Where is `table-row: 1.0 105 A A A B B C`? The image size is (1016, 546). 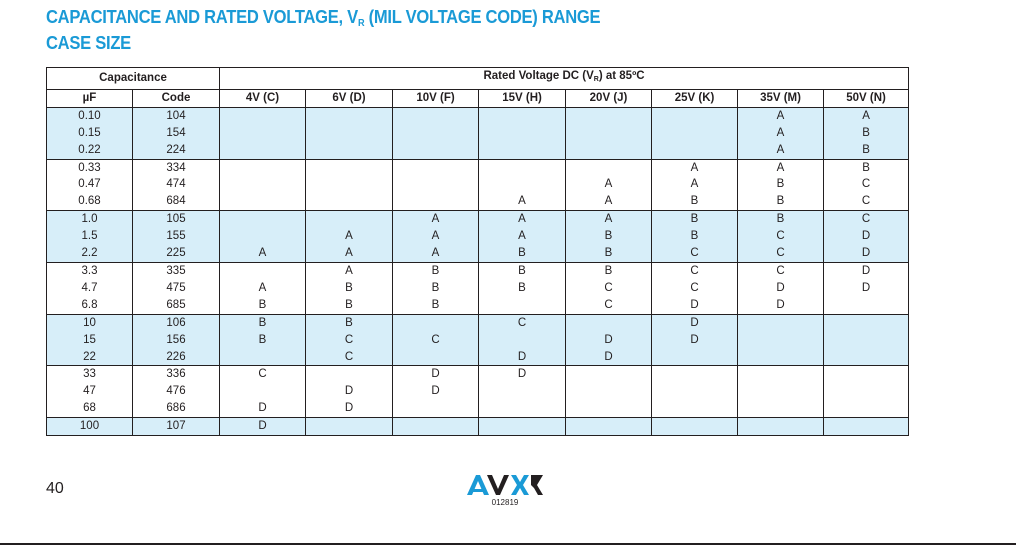
table-row: 1.0 105 A A A B B C is located at coordinates (478, 219).